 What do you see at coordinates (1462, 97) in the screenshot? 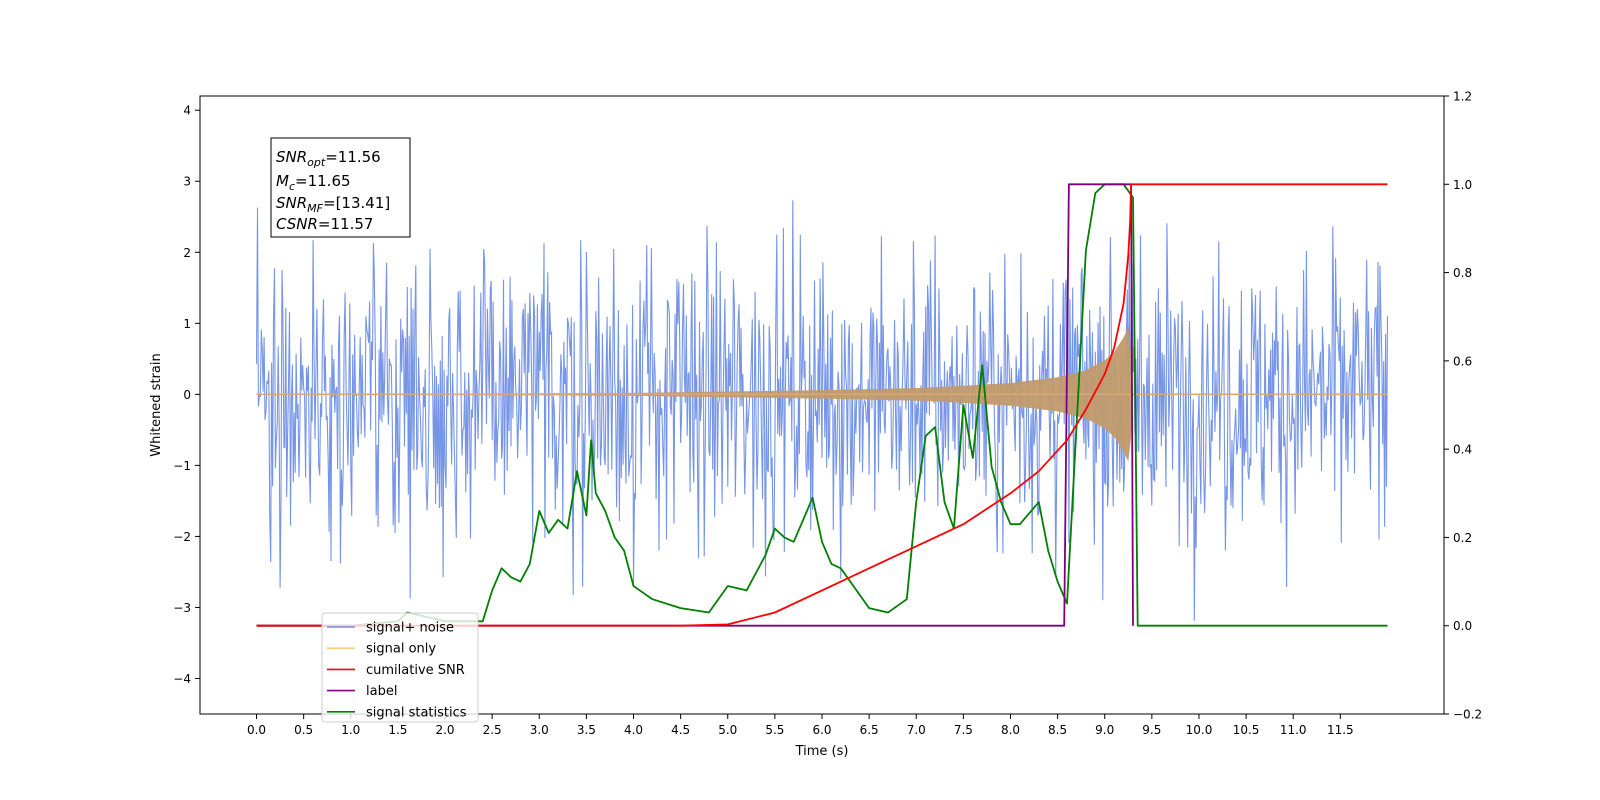
I see `y-right-tick-label: 1.2` at bounding box center [1462, 97].